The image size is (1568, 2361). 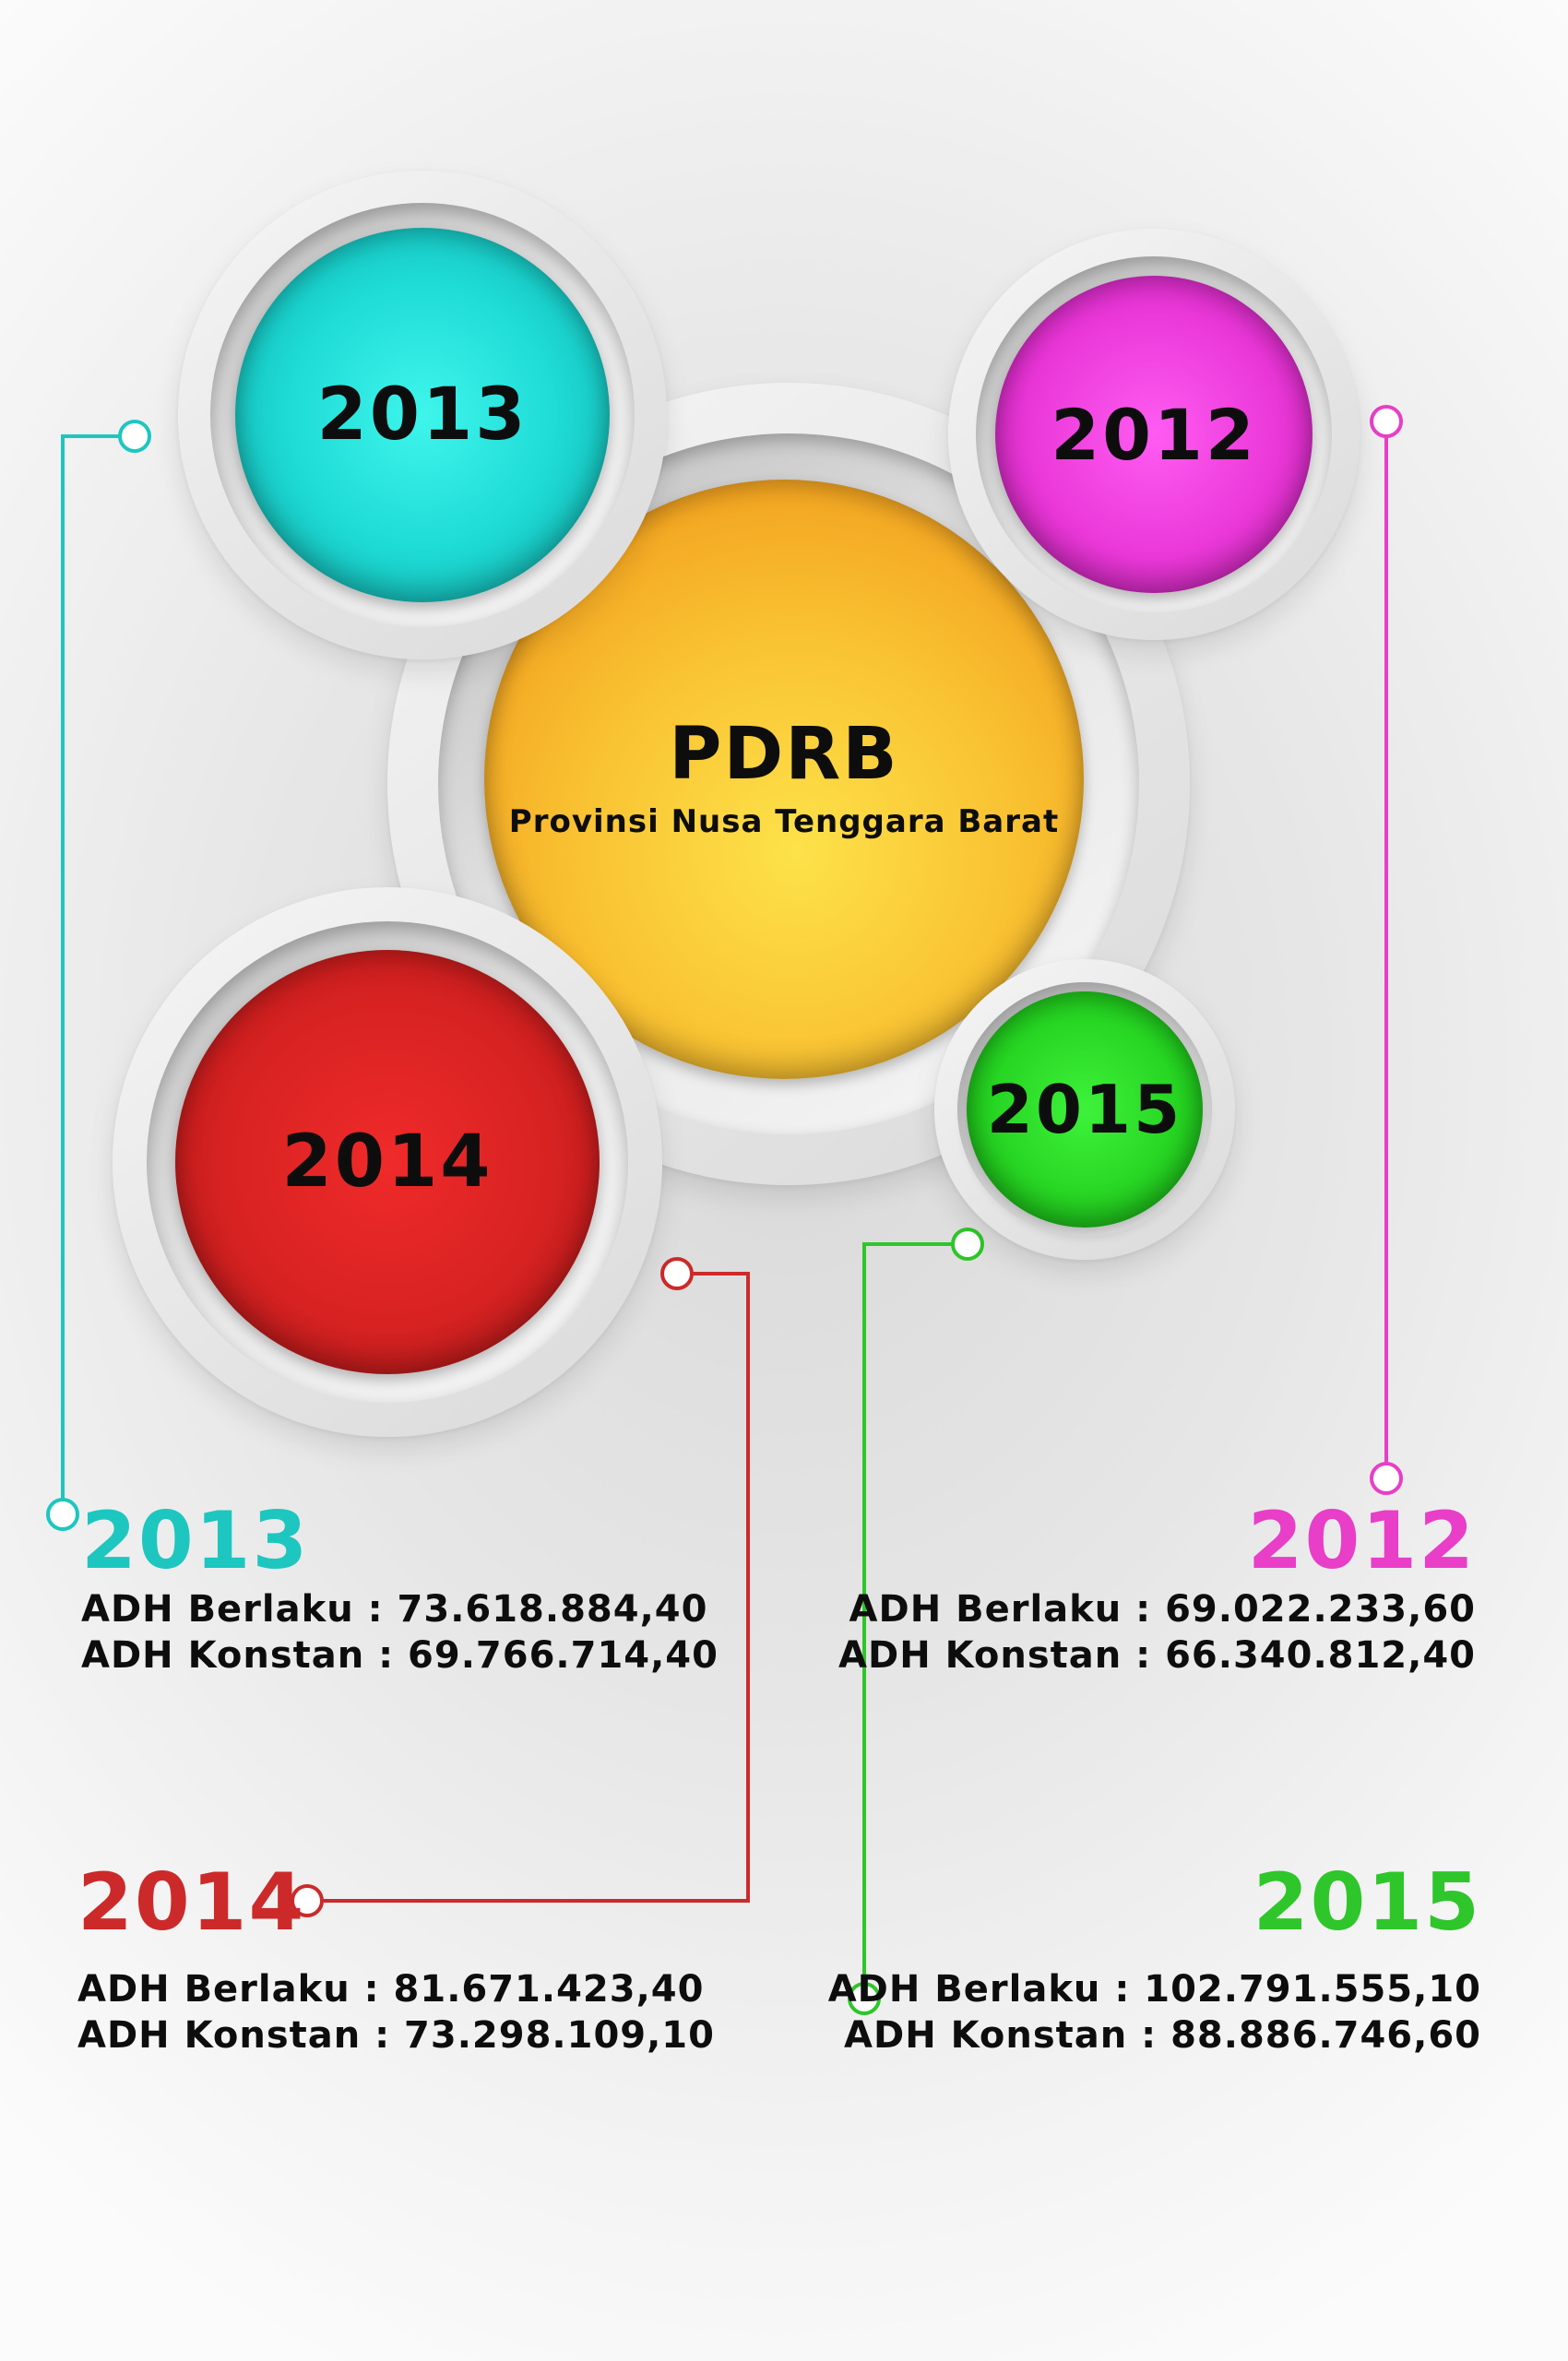 What do you see at coordinates (784, 821) in the screenshot?
I see `center-subtitle: Provinsi Nusa Tenggara Barat` at bounding box center [784, 821].